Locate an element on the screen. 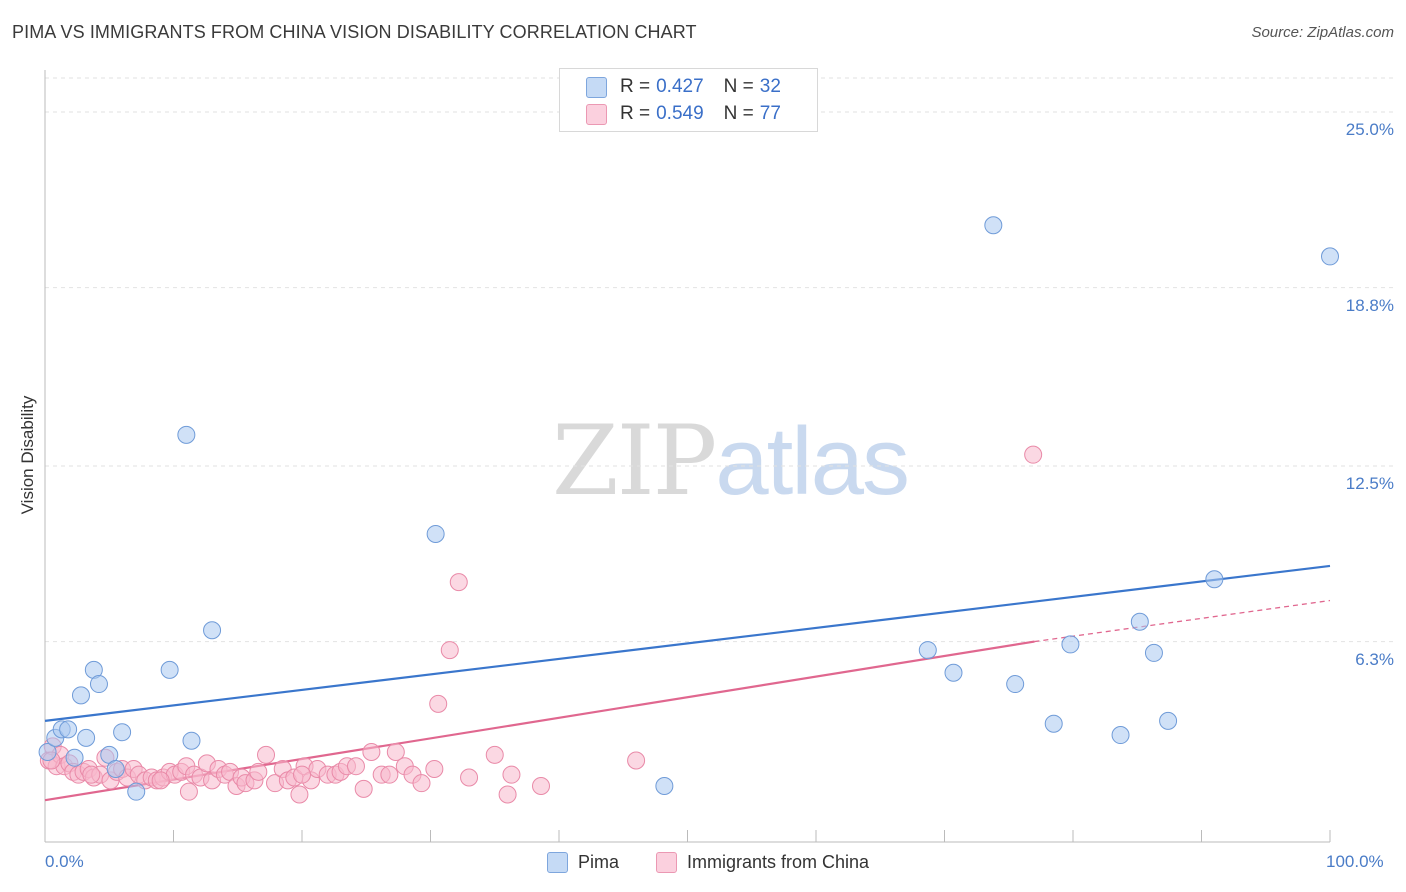 The width and height of the screenshot is (1406, 892). watermark: ZIPatlas is located at coordinates (731, 461).